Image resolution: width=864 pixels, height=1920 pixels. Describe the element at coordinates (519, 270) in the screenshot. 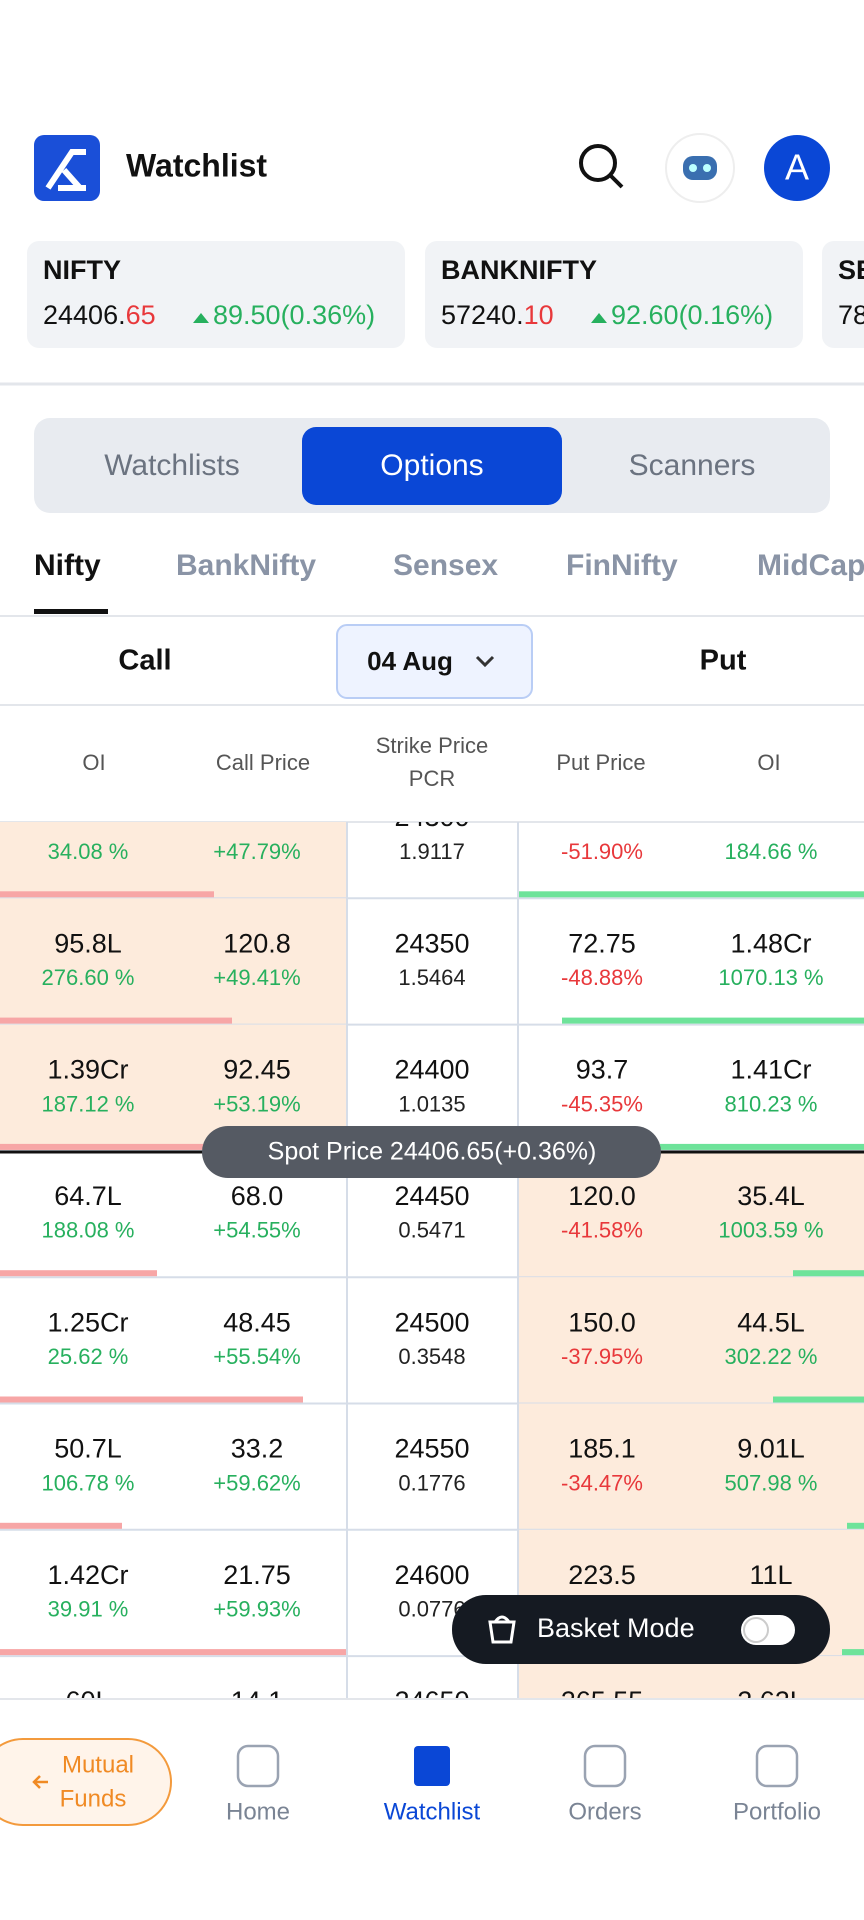

I see `index-name: BANKNIFTY` at that location.